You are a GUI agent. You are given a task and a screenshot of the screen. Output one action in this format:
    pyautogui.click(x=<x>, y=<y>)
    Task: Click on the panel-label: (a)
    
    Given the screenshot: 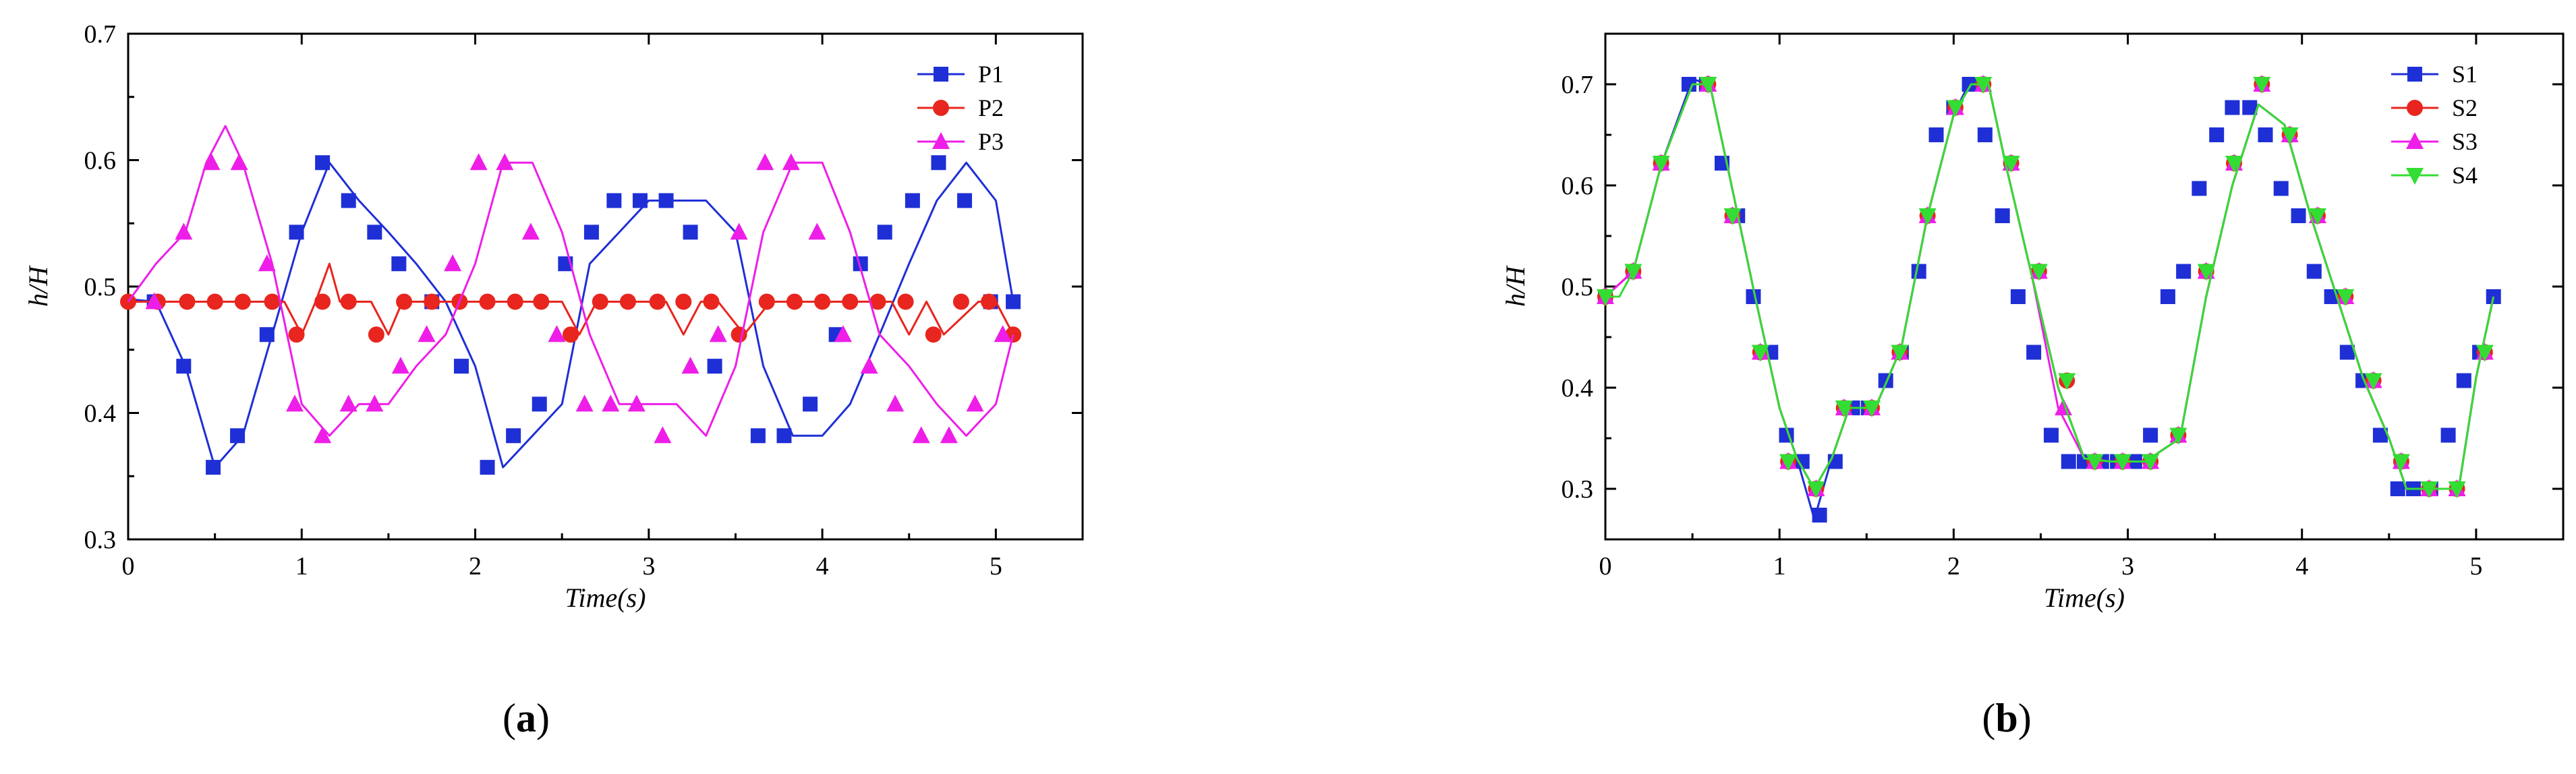 What is the action you would take?
    pyautogui.click(x=526, y=718)
    